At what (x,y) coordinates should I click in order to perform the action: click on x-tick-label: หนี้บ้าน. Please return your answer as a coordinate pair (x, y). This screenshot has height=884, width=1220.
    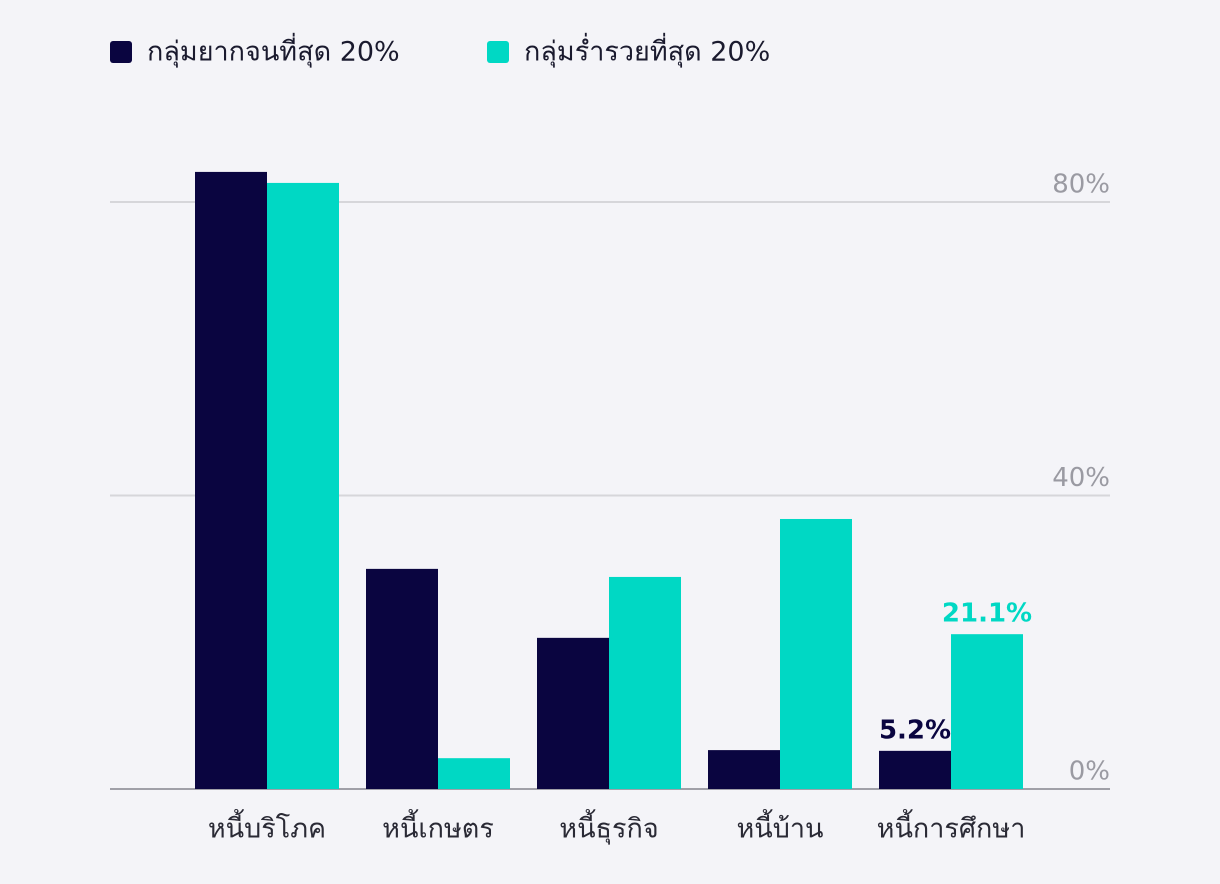
    Looking at the image, I should click on (779, 827).